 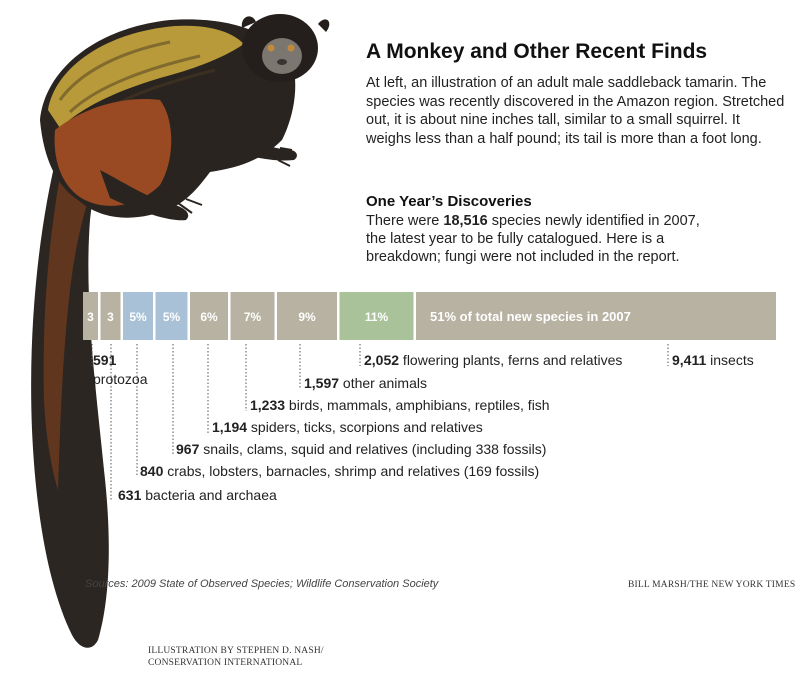 What do you see at coordinates (593, 221) in the screenshot?
I see `subhead-line-1-post: species newly identified in 2007,` at bounding box center [593, 221].